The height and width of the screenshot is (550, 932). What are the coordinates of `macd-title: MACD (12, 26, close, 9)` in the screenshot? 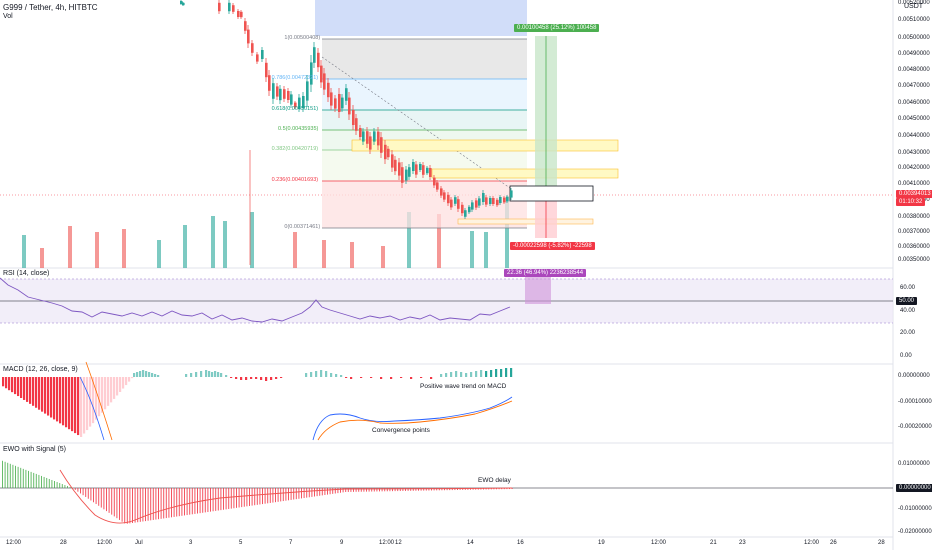 It's located at (40, 369).